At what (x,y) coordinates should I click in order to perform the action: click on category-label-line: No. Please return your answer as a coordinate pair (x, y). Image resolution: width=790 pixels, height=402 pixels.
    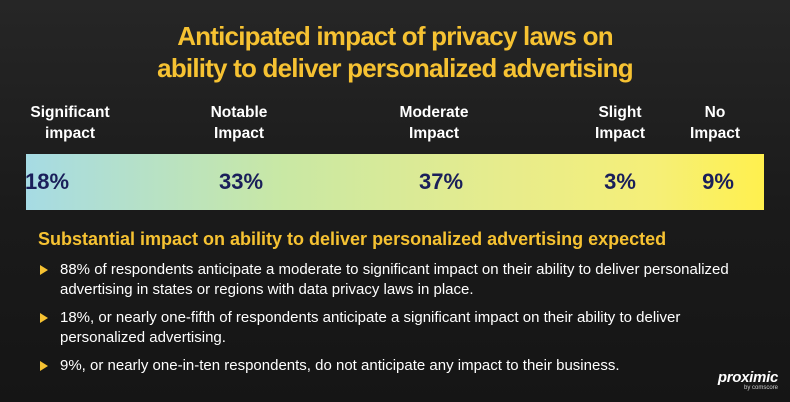
    Looking at the image, I should click on (715, 112).